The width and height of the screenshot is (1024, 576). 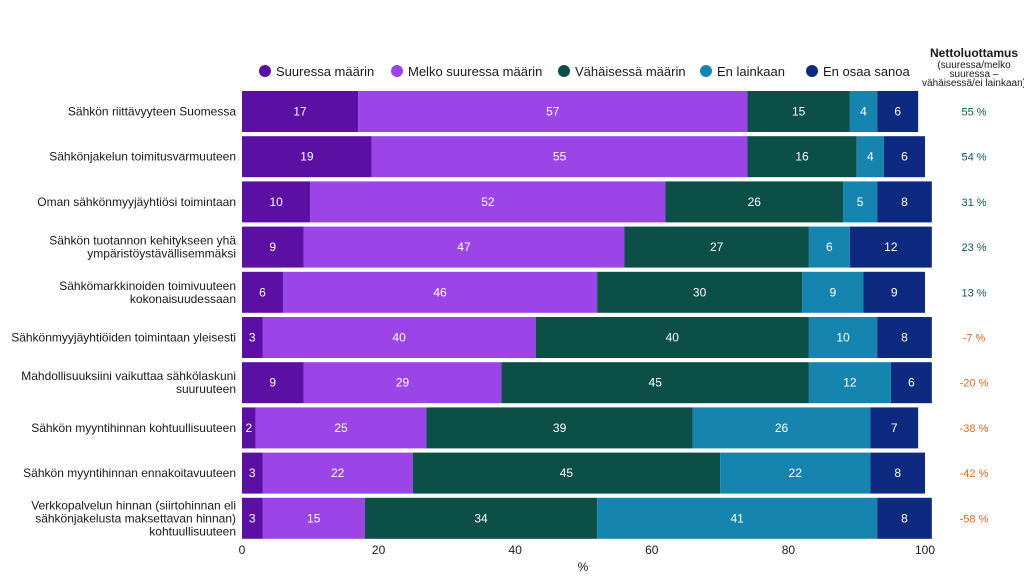 I want to click on bar-value-label: 19, so click(x=307, y=157).